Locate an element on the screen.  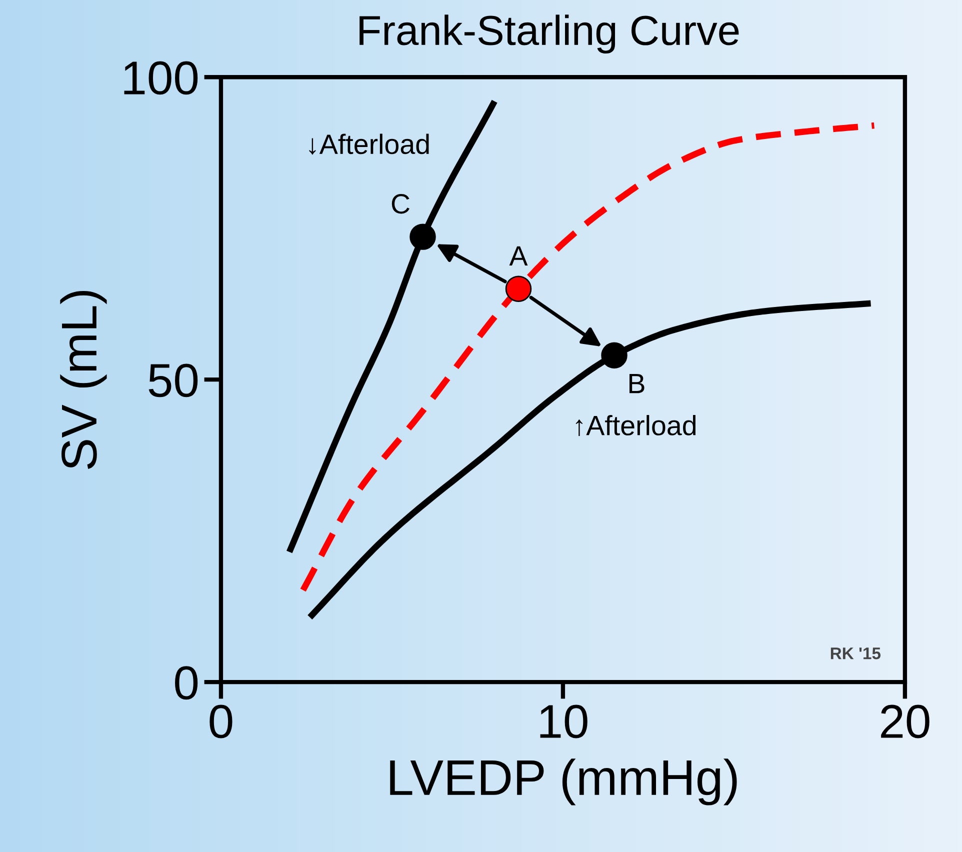
annotation: A is located at coordinates (518, 256).